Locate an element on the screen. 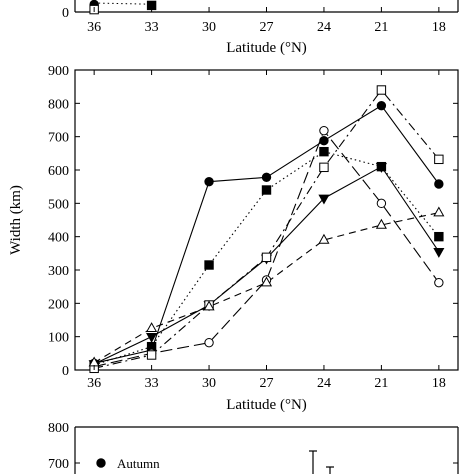 The width and height of the screenshot is (474, 474). y-tick-label: 600 is located at coordinates (58, 171).